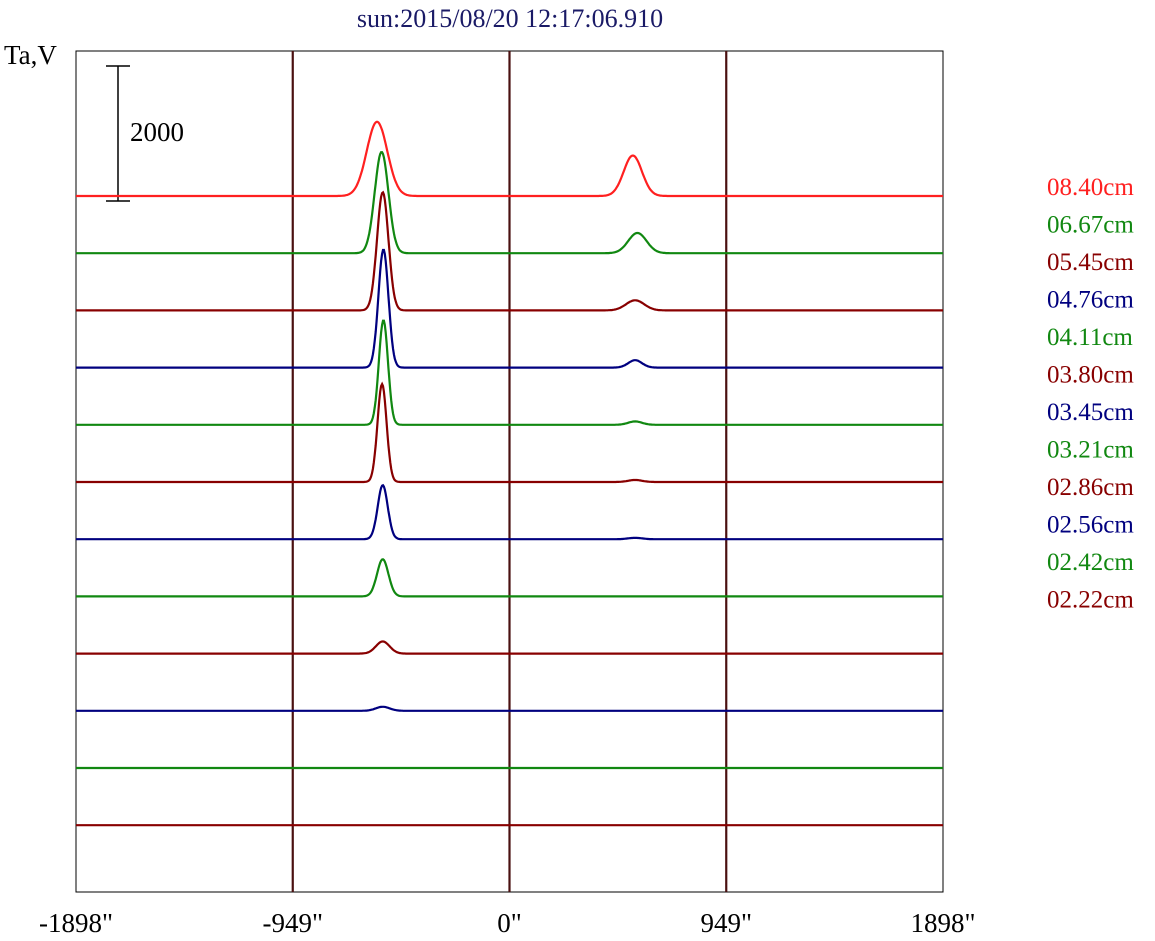 The image size is (1155, 941). I want to click on legend-entry-05.45cm: 05.45cm, so click(1090, 262).